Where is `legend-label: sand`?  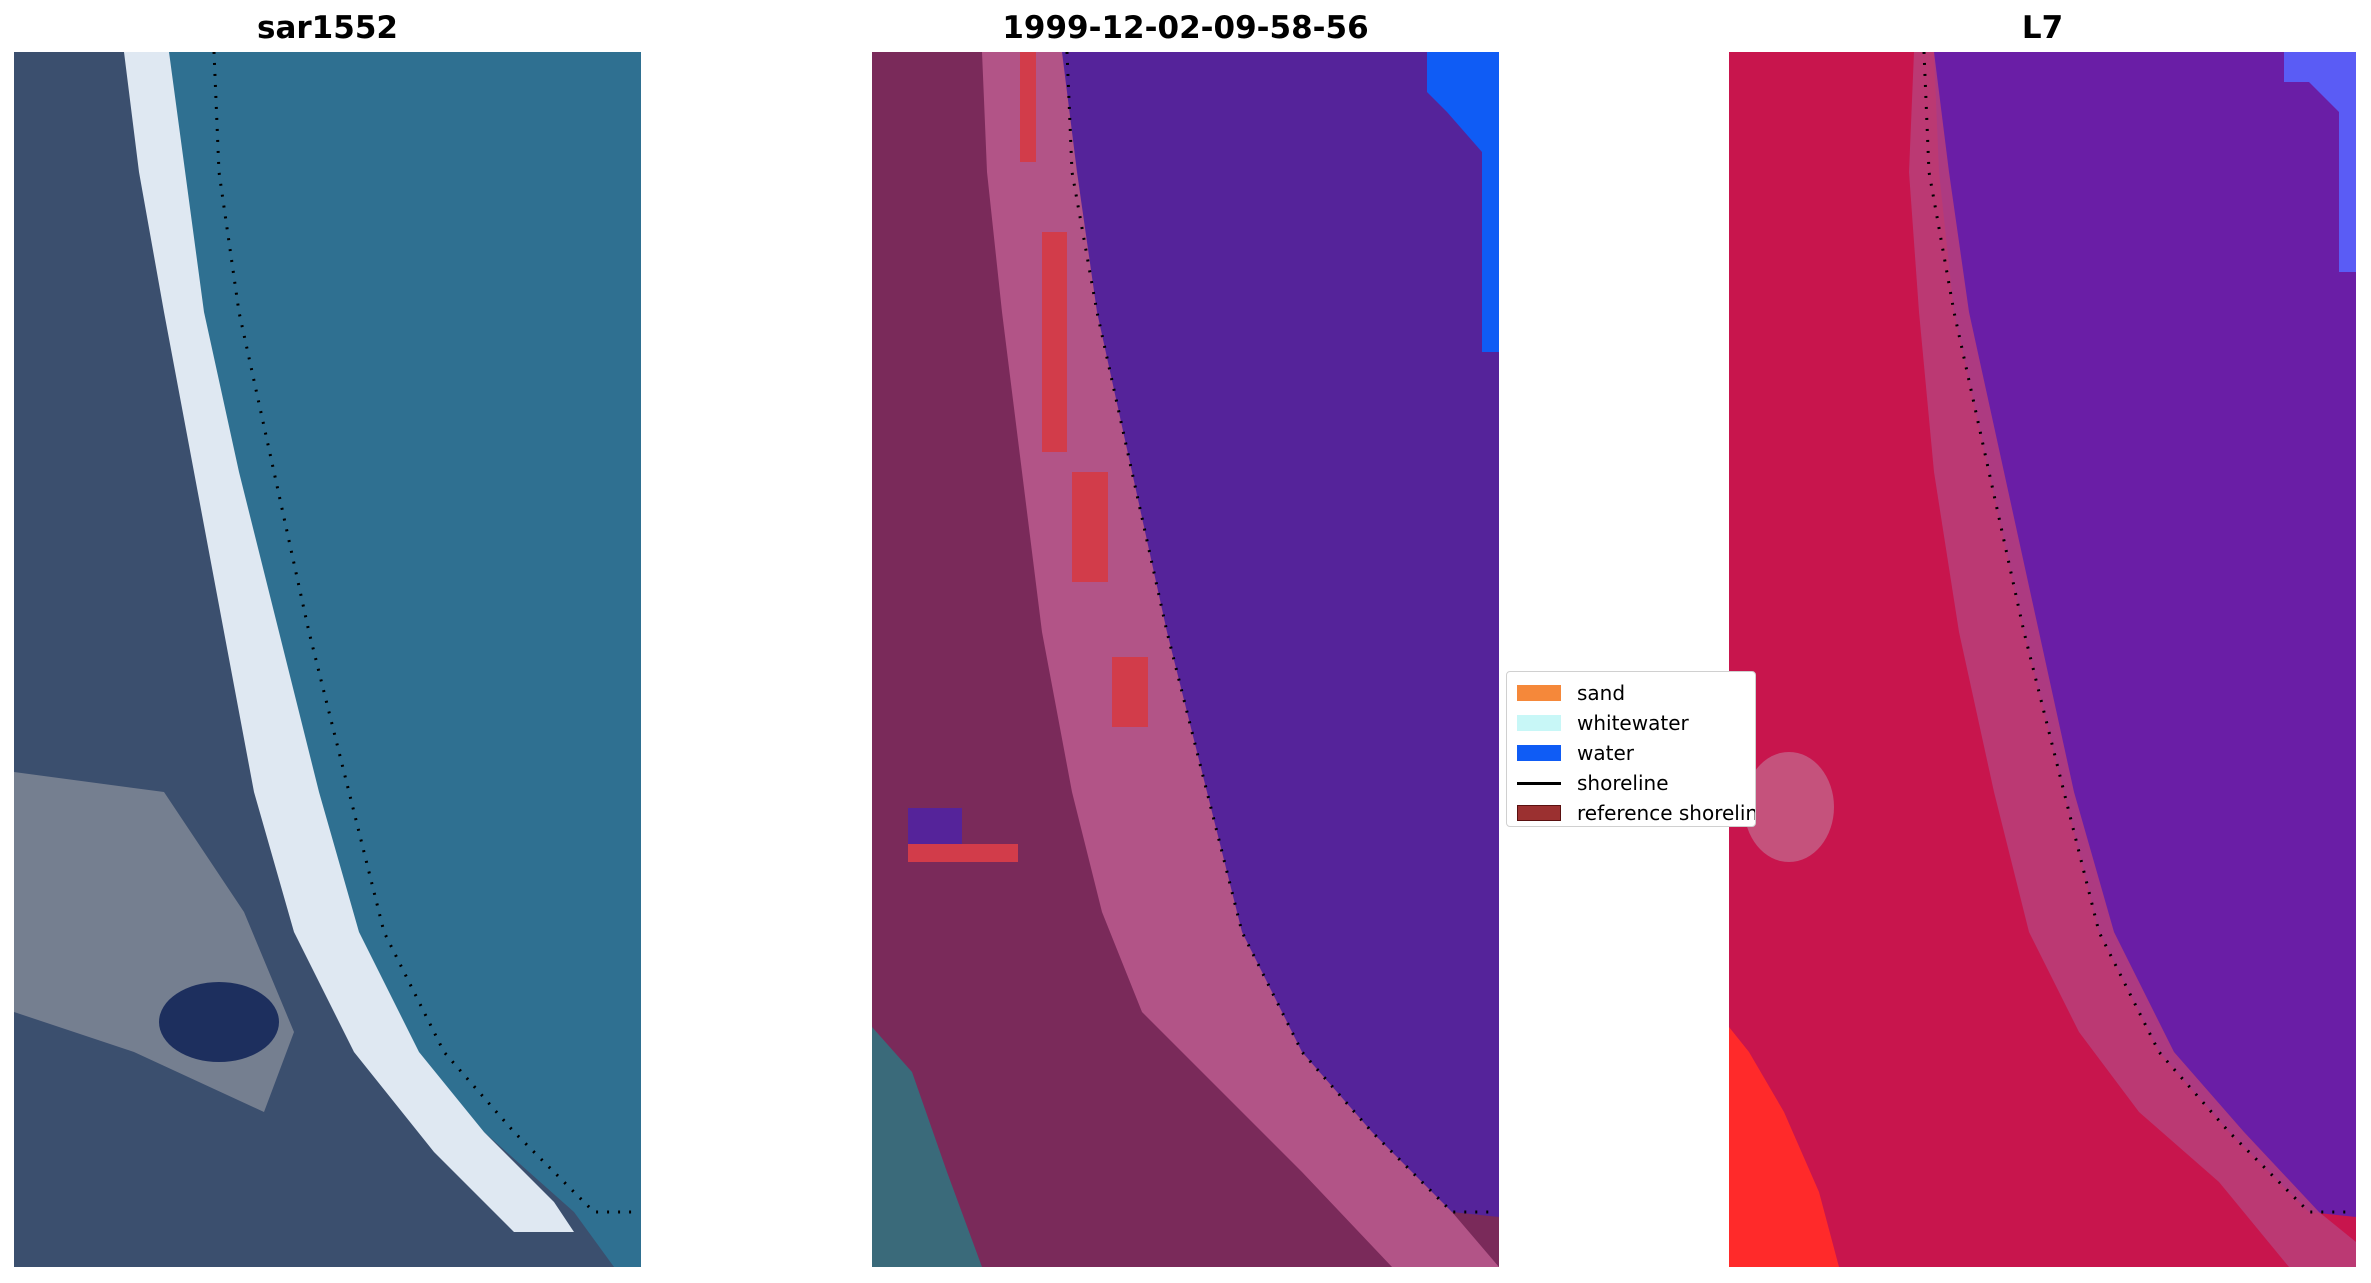
legend-label: sand is located at coordinates (1601, 693).